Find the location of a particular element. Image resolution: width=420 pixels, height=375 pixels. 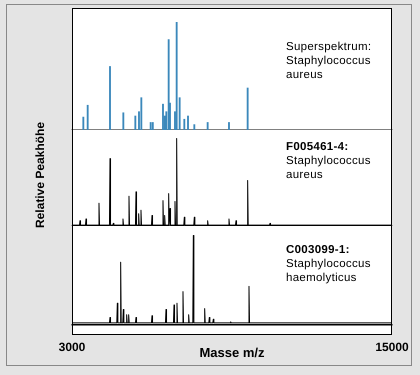

annotation: haemolyticus is located at coordinates (322, 278).